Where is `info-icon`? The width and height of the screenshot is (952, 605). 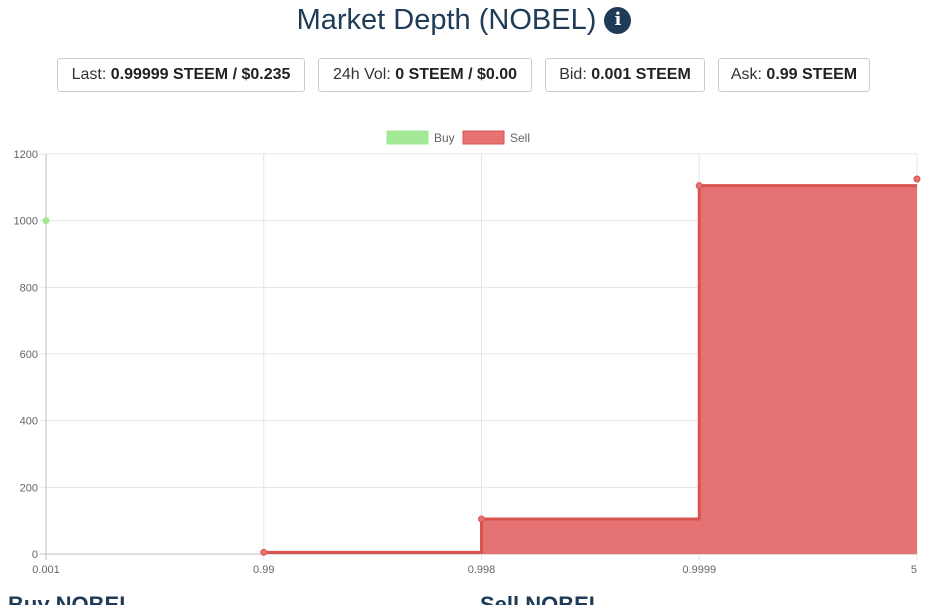 info-icon is located at coordinates (618, 20).